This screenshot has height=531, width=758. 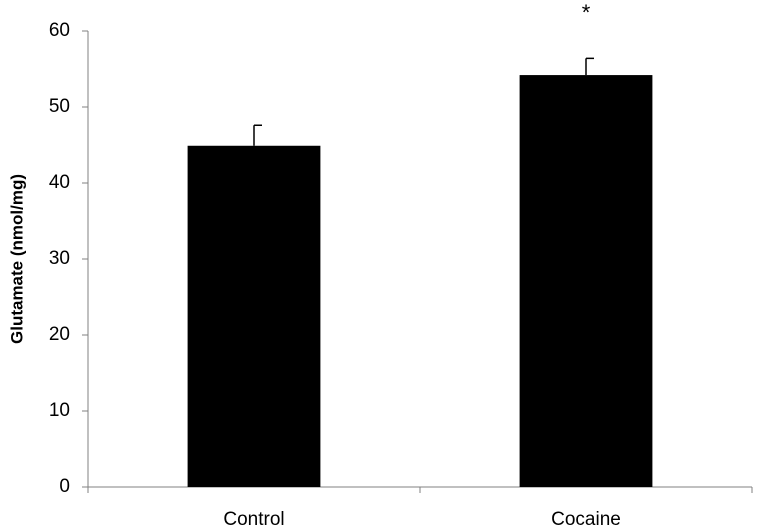 What do you see at coordinates (59, 106) in the screenshot?
I see `y-tick-label: 50` at bounding box center [59, 106].